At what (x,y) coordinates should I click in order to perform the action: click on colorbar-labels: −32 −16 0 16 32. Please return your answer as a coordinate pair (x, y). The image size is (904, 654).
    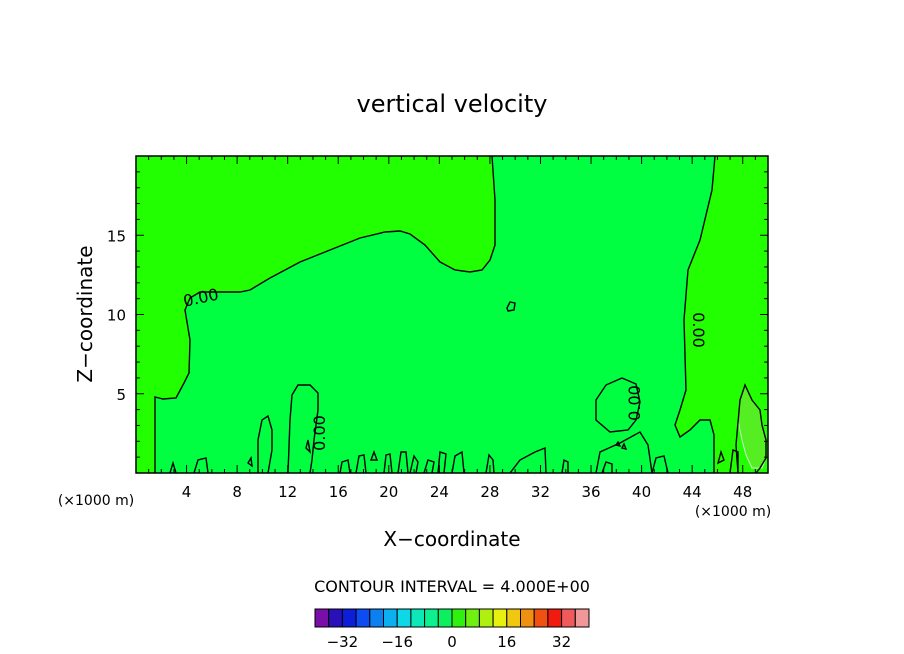
    Looking at the image, I should click on (449, 642).